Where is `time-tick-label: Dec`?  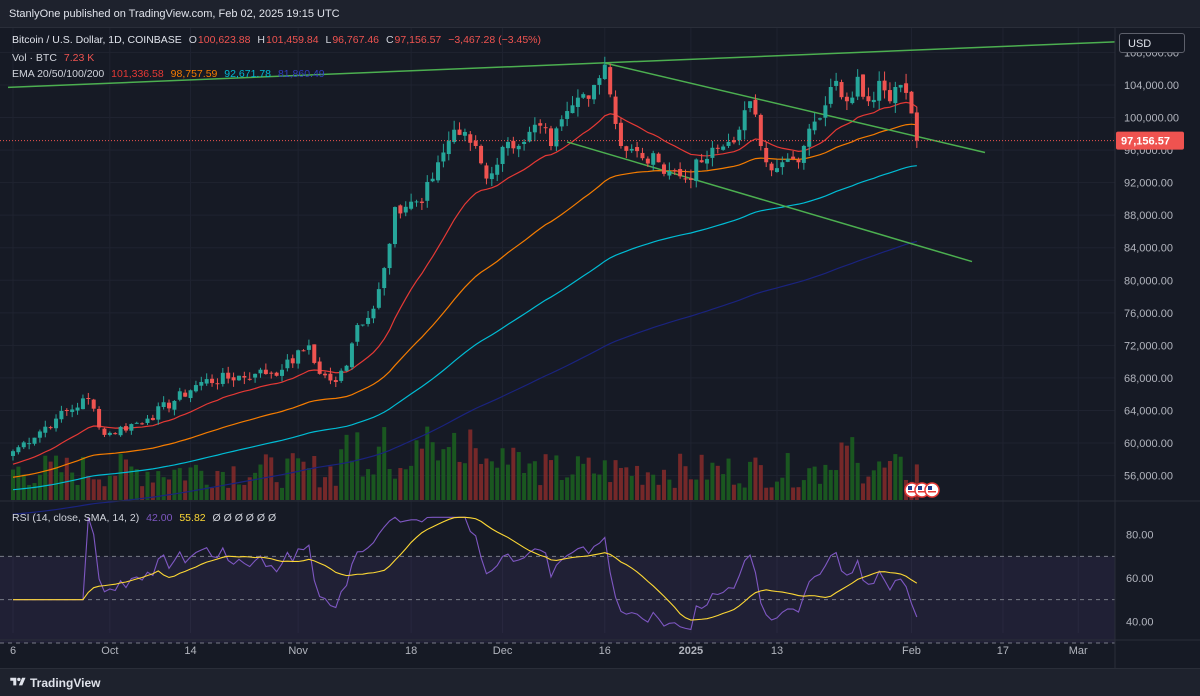 time-tick-label: Dec is located at coordinates (503, 651).